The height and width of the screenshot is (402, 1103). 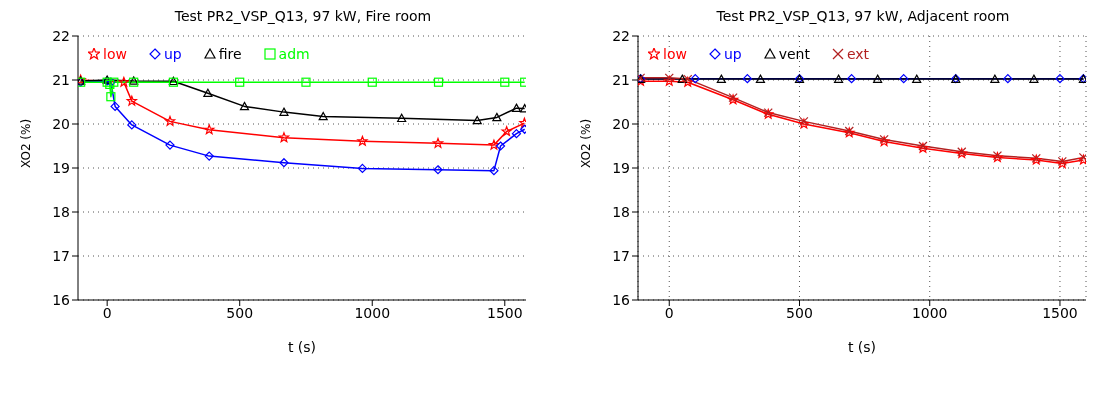 What do you see at coordinates (863, 17) in the screenshot?
I see `chart-title: Test PR2_VSP_Q13, 97 kW, Adjacent room` at bounding box center [863, 17].